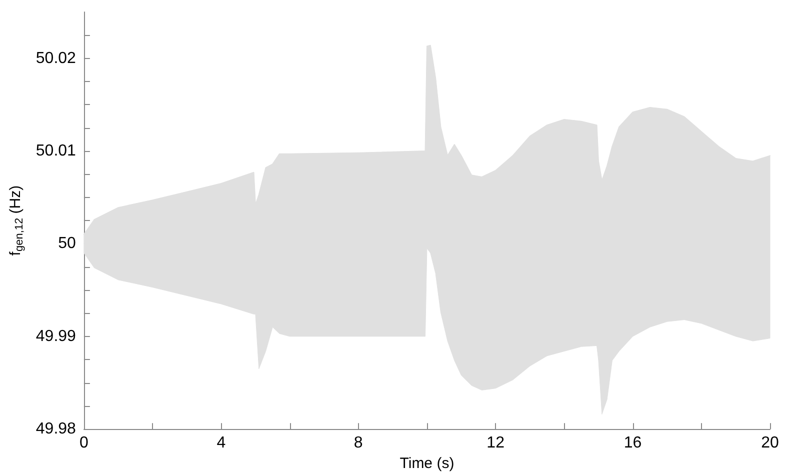 The image size is (785, 476). Describe the element at coordinates (358, 443) in the screenshot. I see `x-tick-label: 8` at that location.